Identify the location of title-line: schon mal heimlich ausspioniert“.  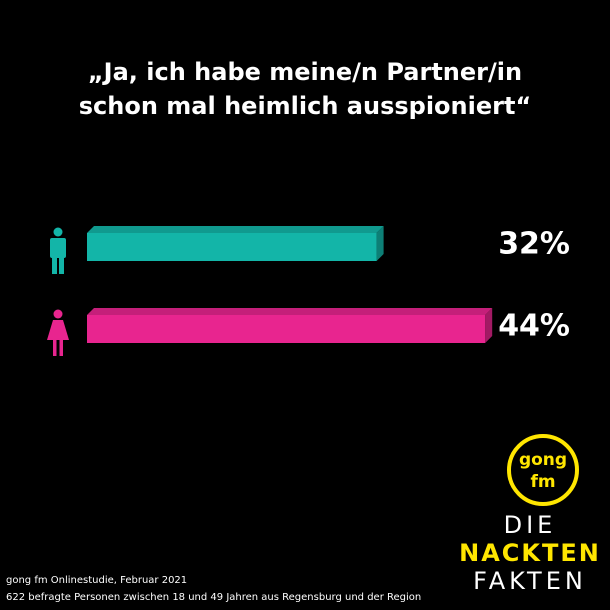
(305, 106).